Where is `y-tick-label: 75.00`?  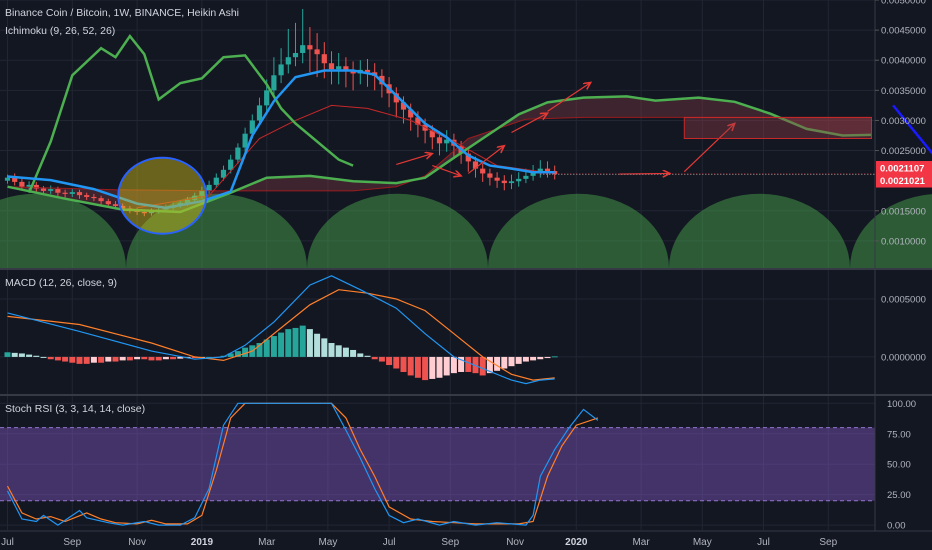 y-tick-label: 75.00 is located at coordinates (899, 434).